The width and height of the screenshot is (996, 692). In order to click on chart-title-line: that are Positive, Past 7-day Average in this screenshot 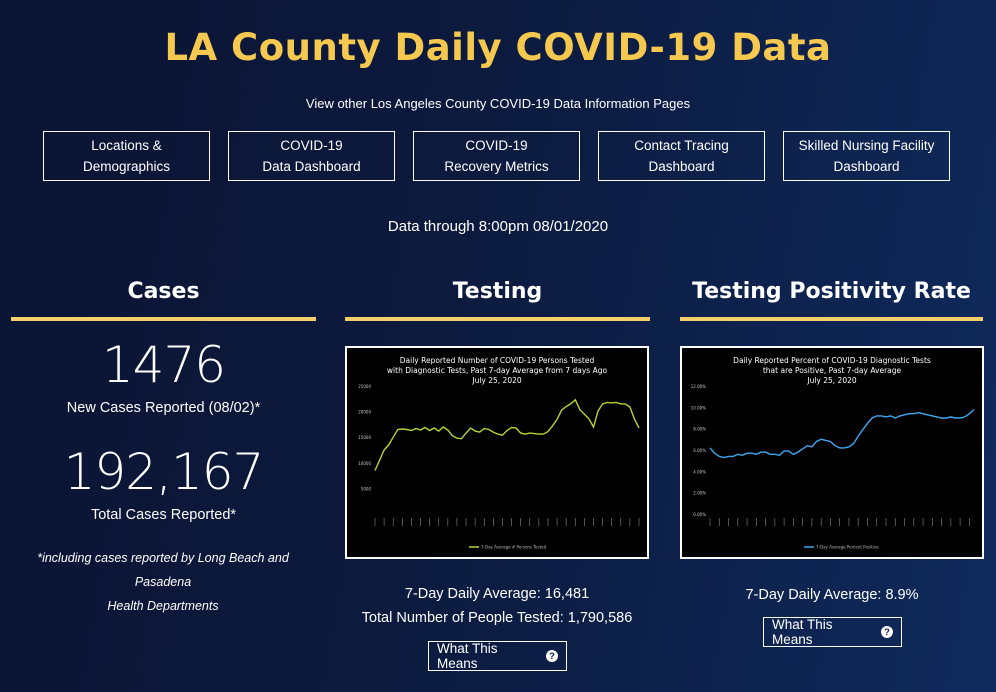, I will do `click(832, 370)`.